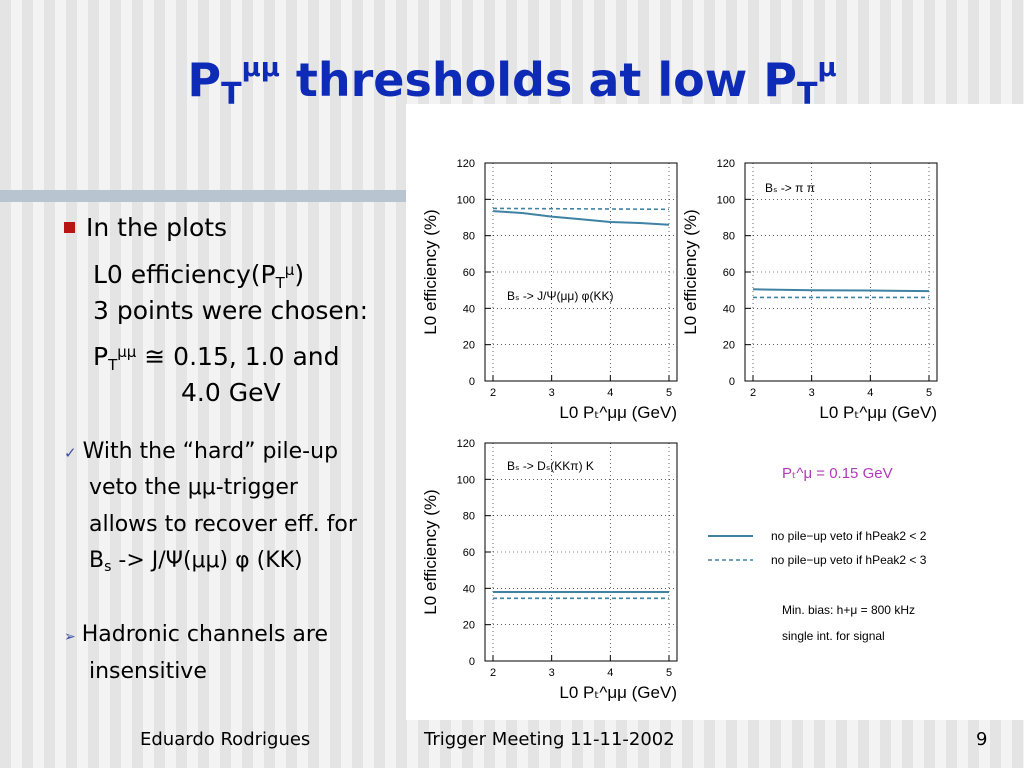 Image resolution: width=1024 pixels, height=768 pixels. I want to click on plot-annotation: Bₛ -> Dₛ(KKπ) K, so click(550, 466).